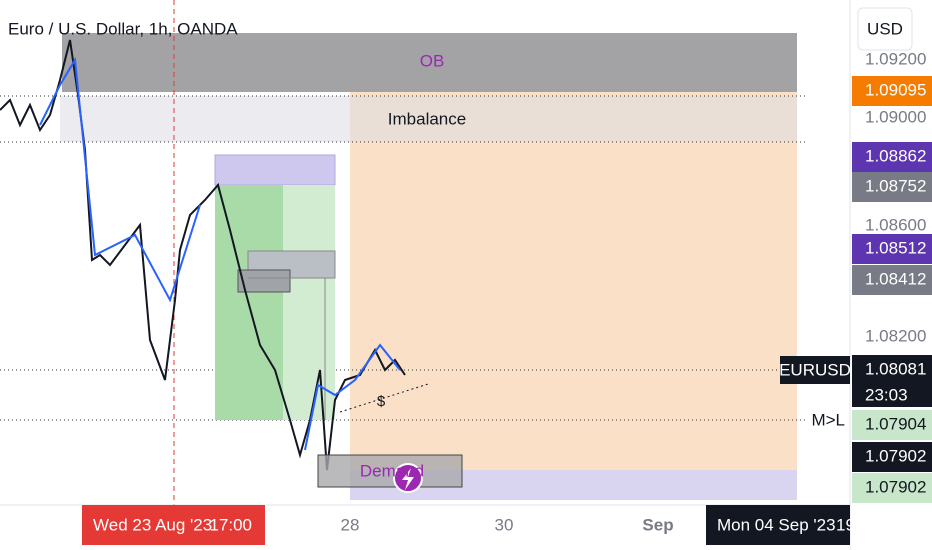  I want to click on currency: USD, so click(885, 28).